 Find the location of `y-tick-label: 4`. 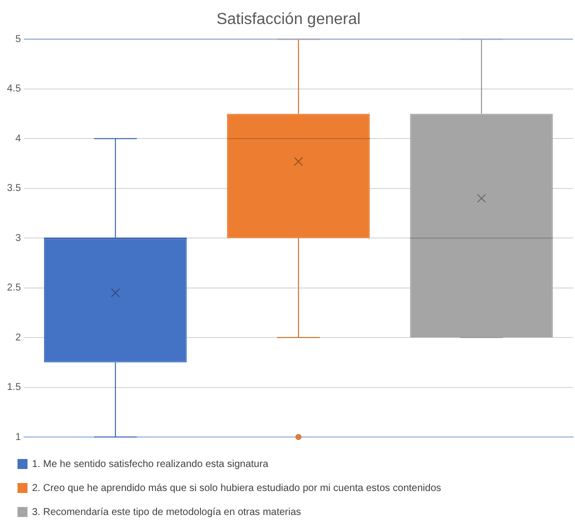

y-tick-label: 4 is located at coordinates (18, 138).